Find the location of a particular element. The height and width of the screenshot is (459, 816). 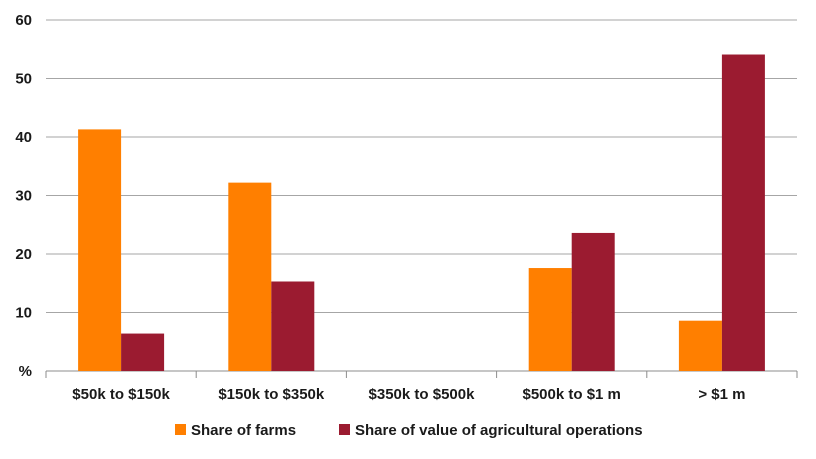

y-tick-label: 30 is located at coordinates (23, 196).